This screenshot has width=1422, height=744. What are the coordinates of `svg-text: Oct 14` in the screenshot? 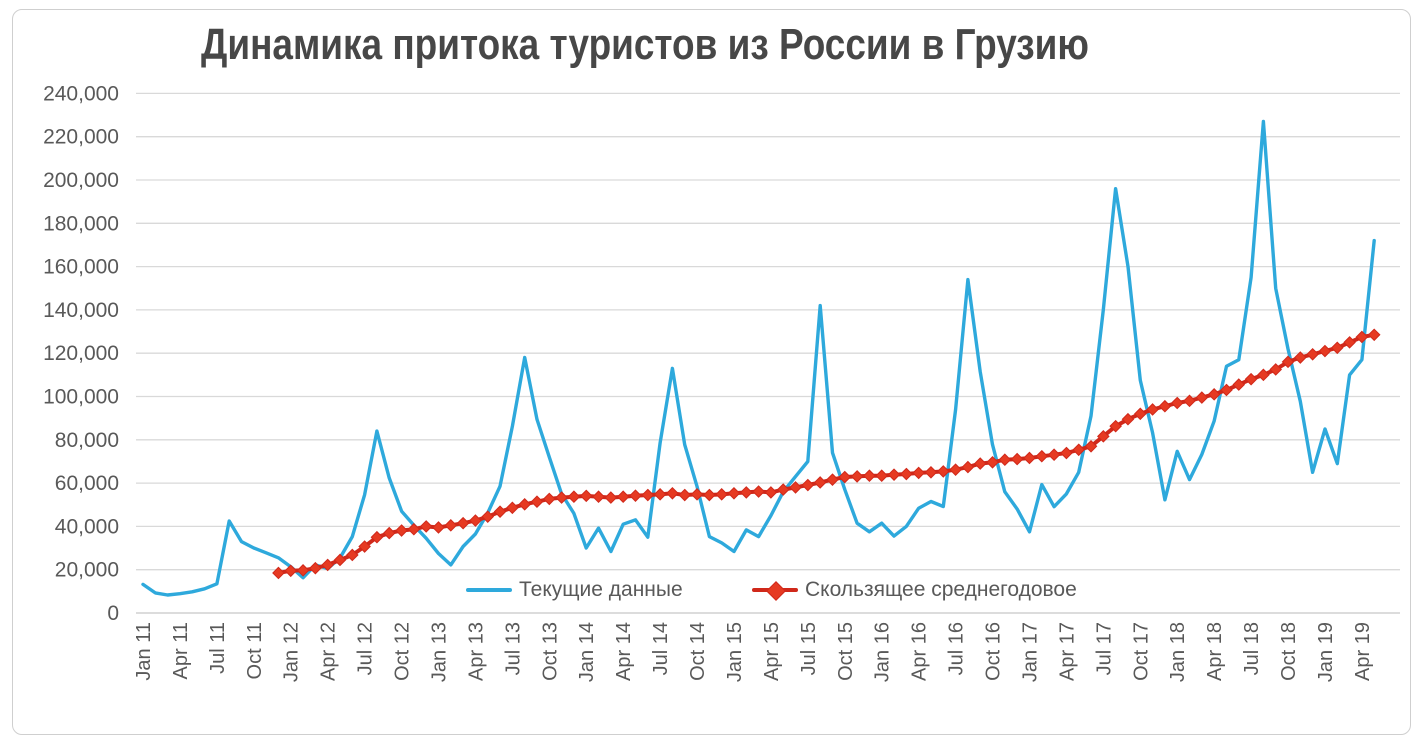 It's located at (698, 651).